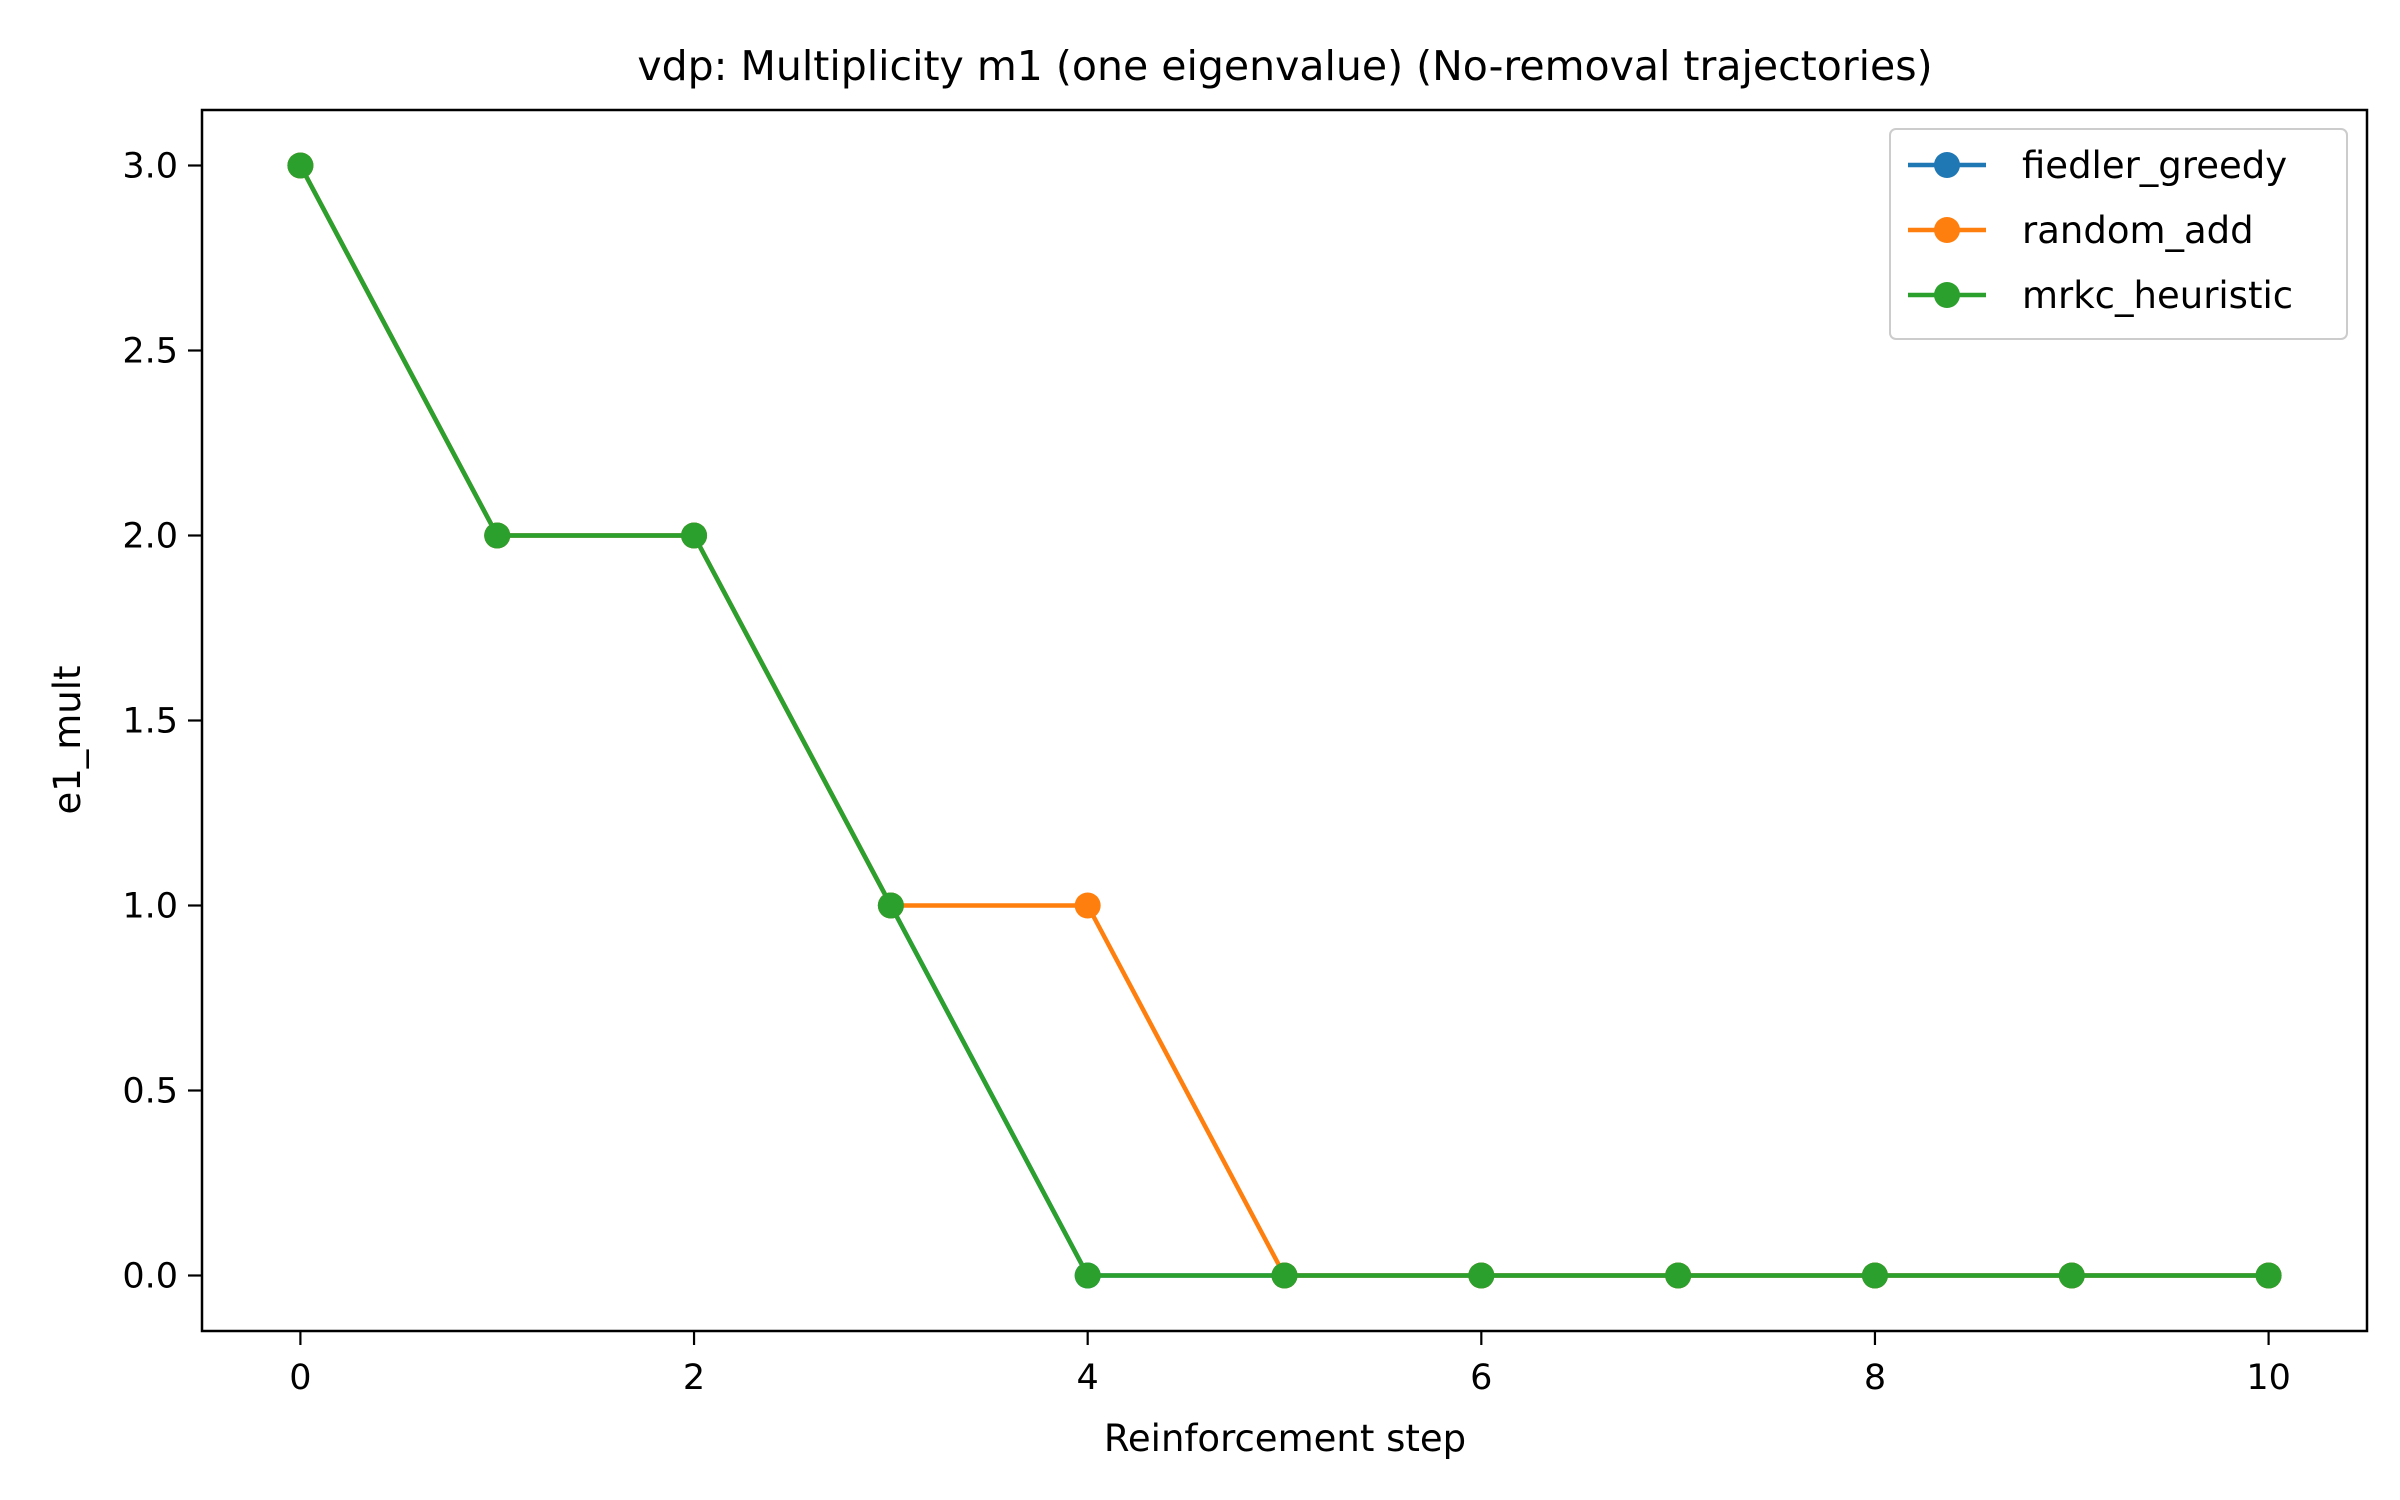 This screenshot has height=1500, width=2400. What do you see at coordinates (150, 352) in the screenshot?
I see `y-tick-label: 2.5` at bounding box center [150, 352].